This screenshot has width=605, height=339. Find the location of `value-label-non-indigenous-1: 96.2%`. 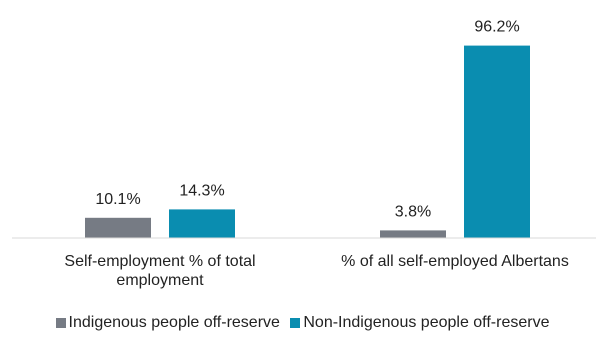

value-label-non-indigenous-1: 96.2% is located at coordinates (496, 27).